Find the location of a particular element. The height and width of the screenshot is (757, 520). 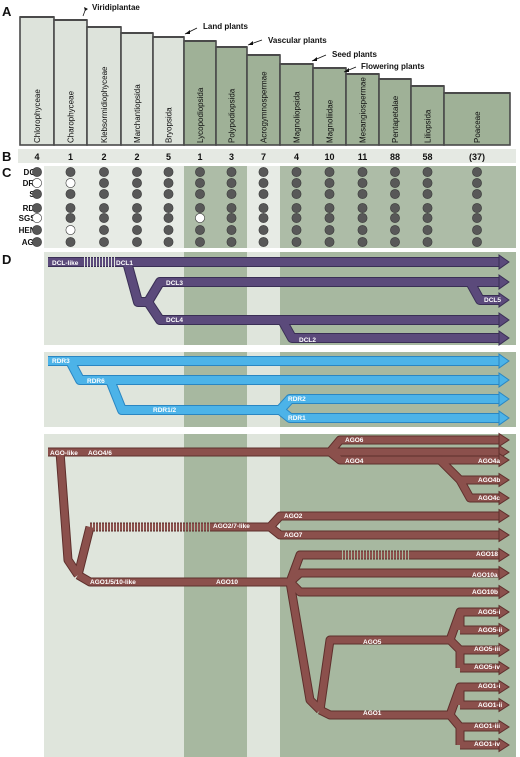

ago-label-ago4c: AGO4c is located at coordinates (489, 498).